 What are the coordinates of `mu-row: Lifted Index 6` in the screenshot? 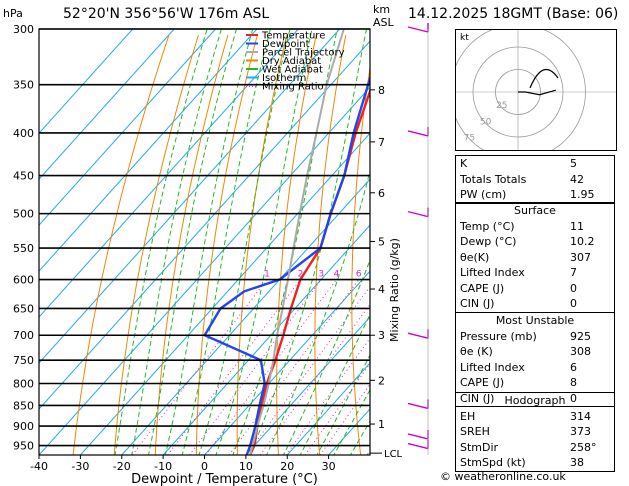 It's located at (518, 367).